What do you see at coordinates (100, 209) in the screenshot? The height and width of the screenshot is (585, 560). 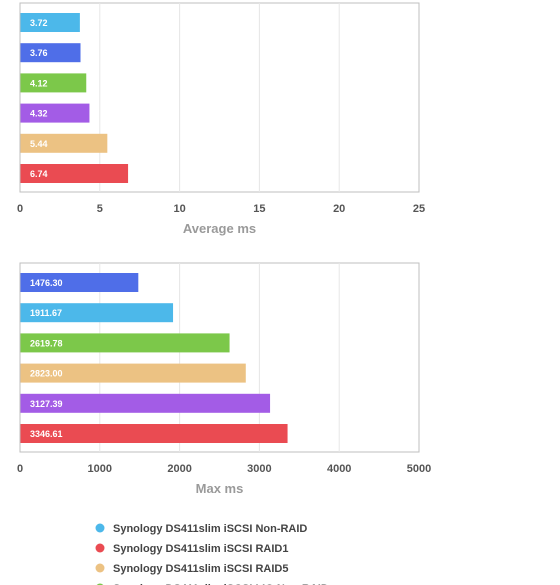 I see `x-tick-label: 5` at bounding box center [100, 209].